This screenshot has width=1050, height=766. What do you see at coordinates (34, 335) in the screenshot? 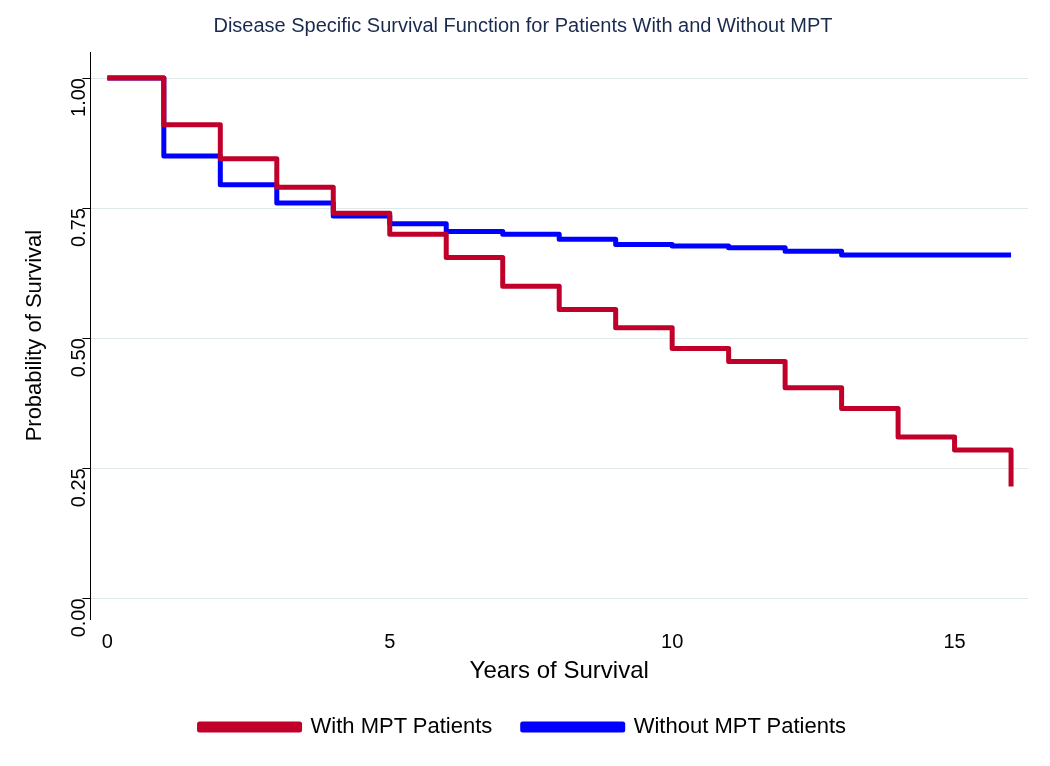
I see `y-axis-title: Probability of Survival` at bounding box center [34, 335].